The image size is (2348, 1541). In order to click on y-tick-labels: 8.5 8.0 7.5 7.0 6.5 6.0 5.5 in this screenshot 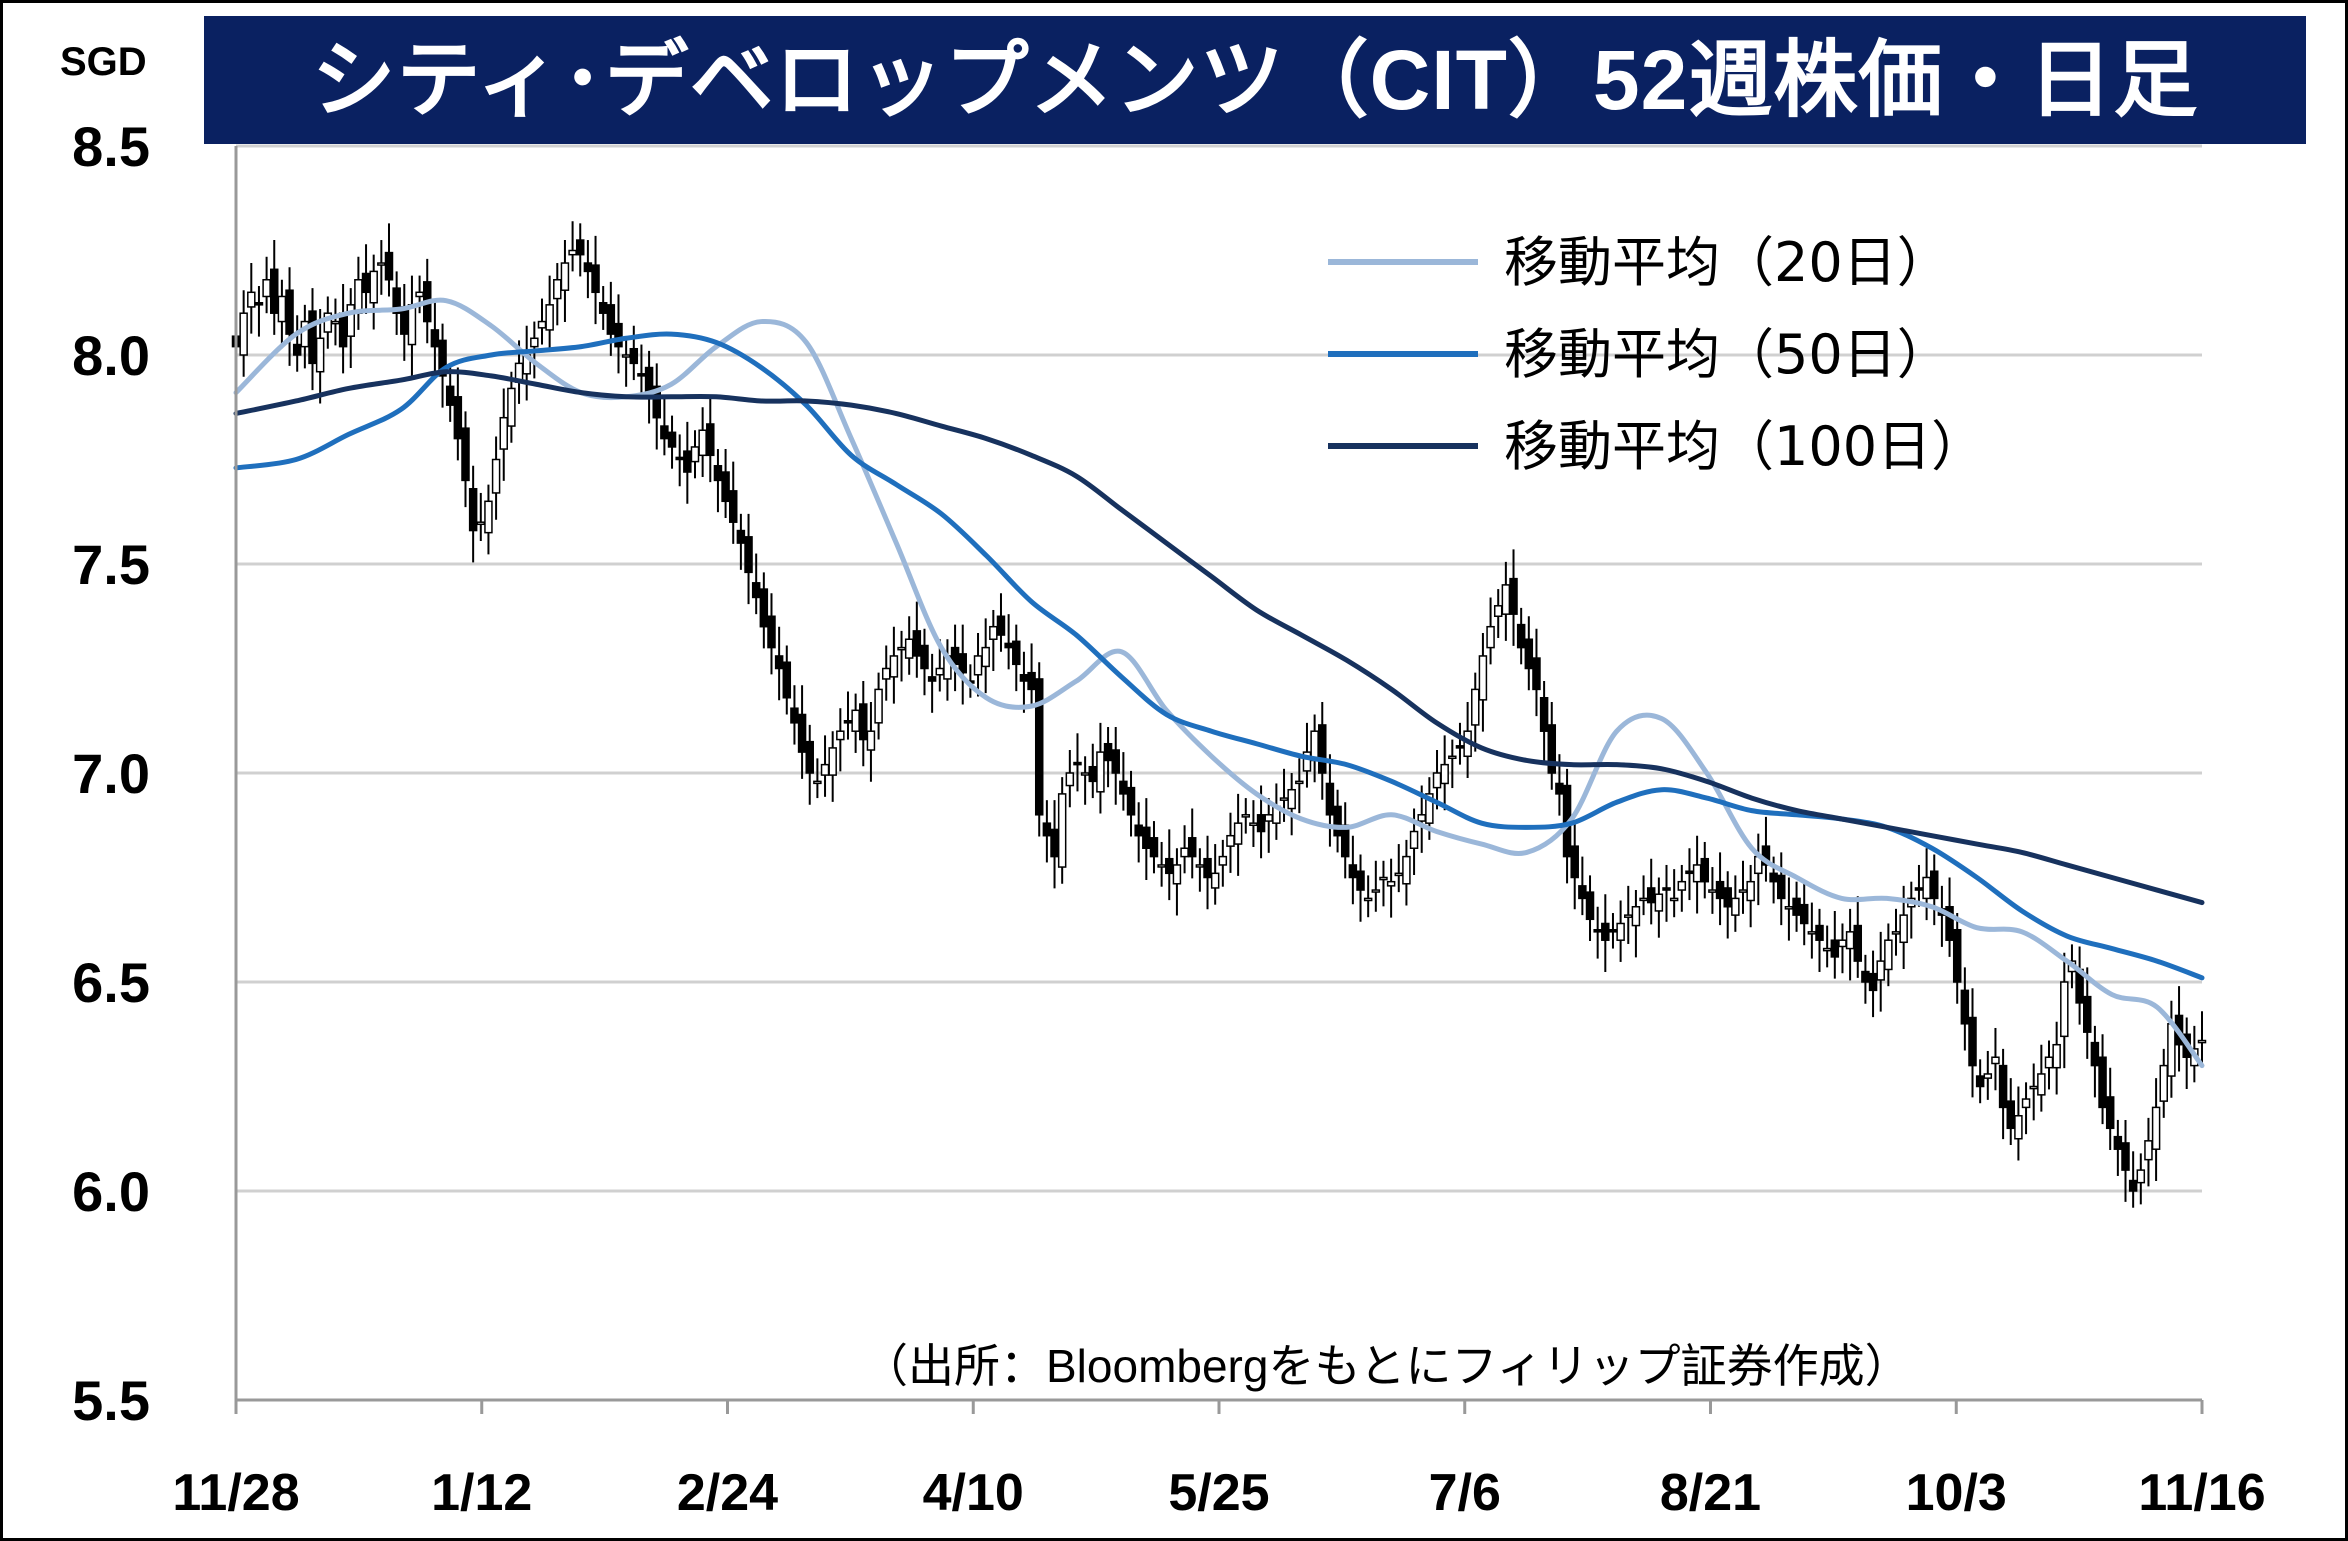, I will do `click(111, 773)`.